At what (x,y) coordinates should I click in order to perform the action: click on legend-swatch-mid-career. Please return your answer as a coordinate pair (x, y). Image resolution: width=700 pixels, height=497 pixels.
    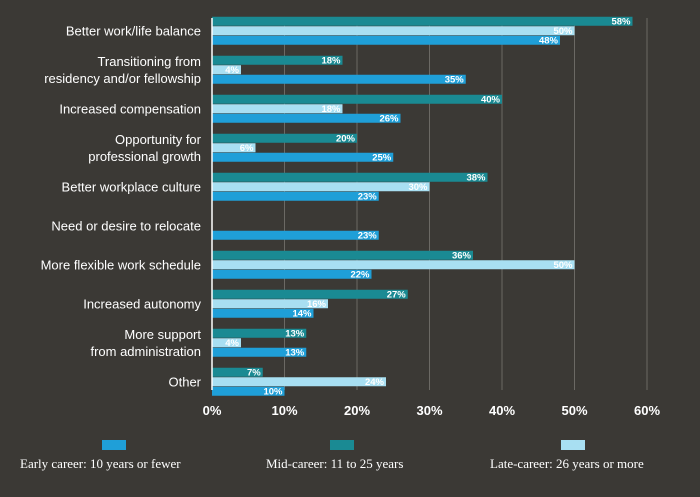
    Looking at the image, I should click on (342, 445).